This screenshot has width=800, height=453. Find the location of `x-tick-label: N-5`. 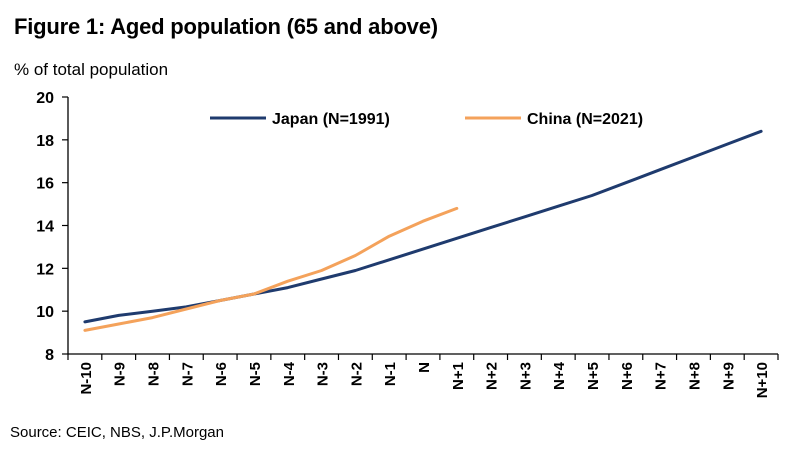

x-tick-label: N-5 is located at coordinates (255, 374).